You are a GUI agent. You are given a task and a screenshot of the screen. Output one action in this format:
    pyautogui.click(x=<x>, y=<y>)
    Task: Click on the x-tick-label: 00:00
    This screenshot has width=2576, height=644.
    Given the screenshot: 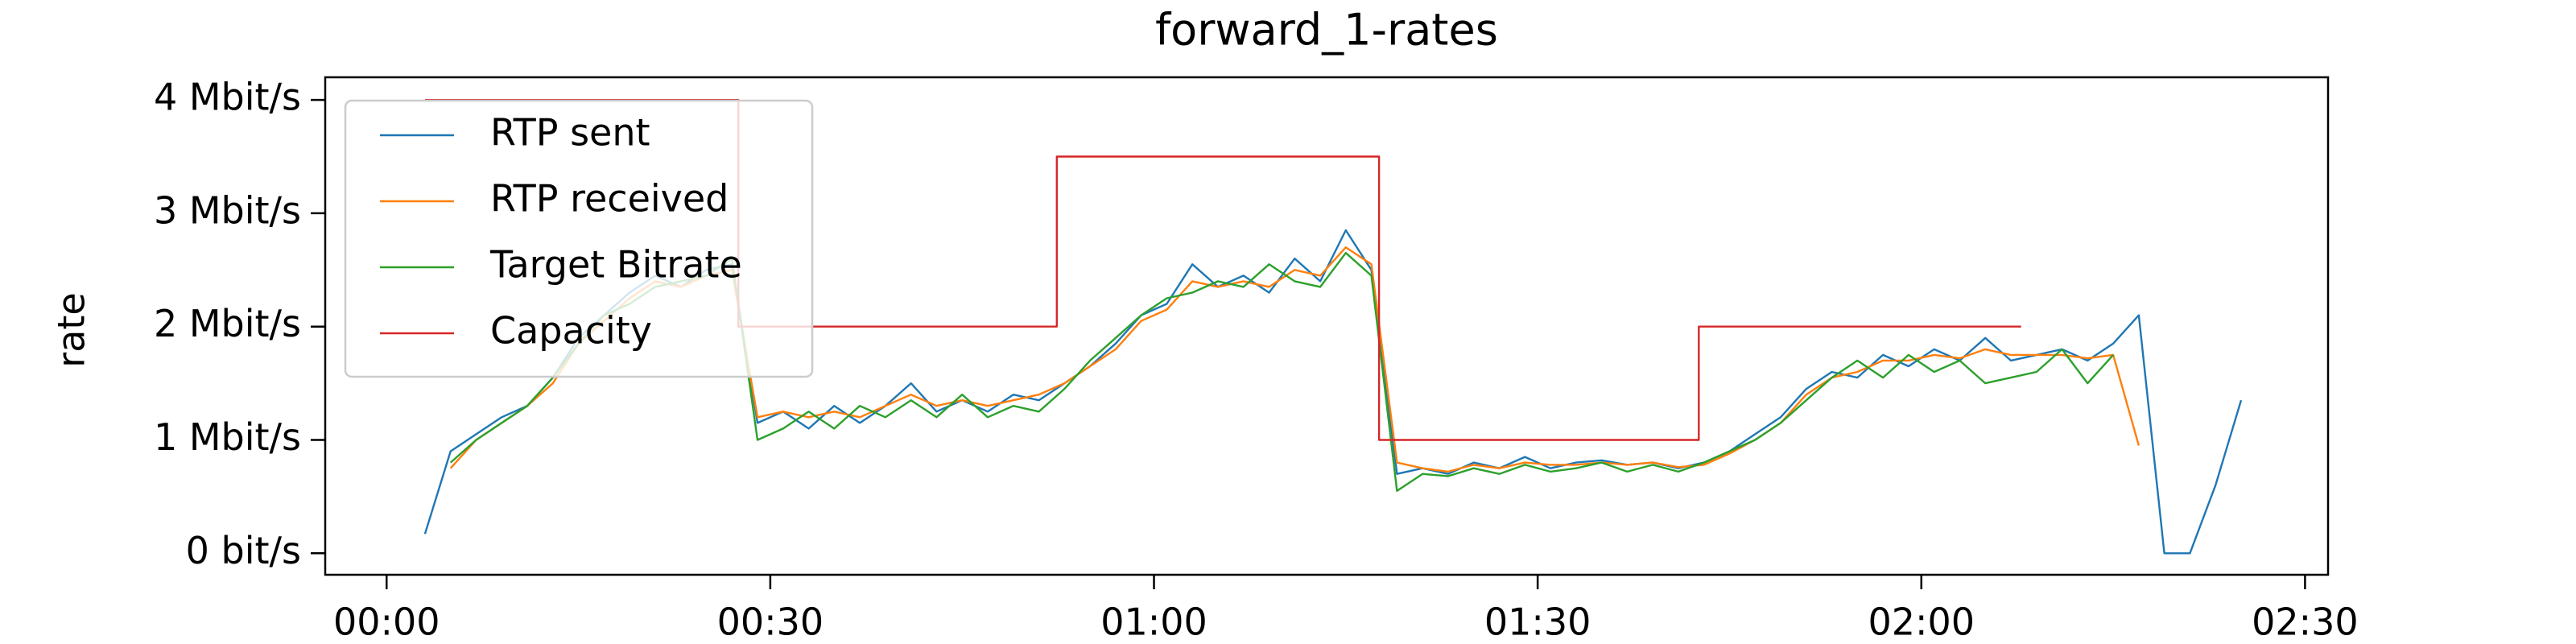 What is the action you would take?
    pyautogui.click(x=386, y=622)
    